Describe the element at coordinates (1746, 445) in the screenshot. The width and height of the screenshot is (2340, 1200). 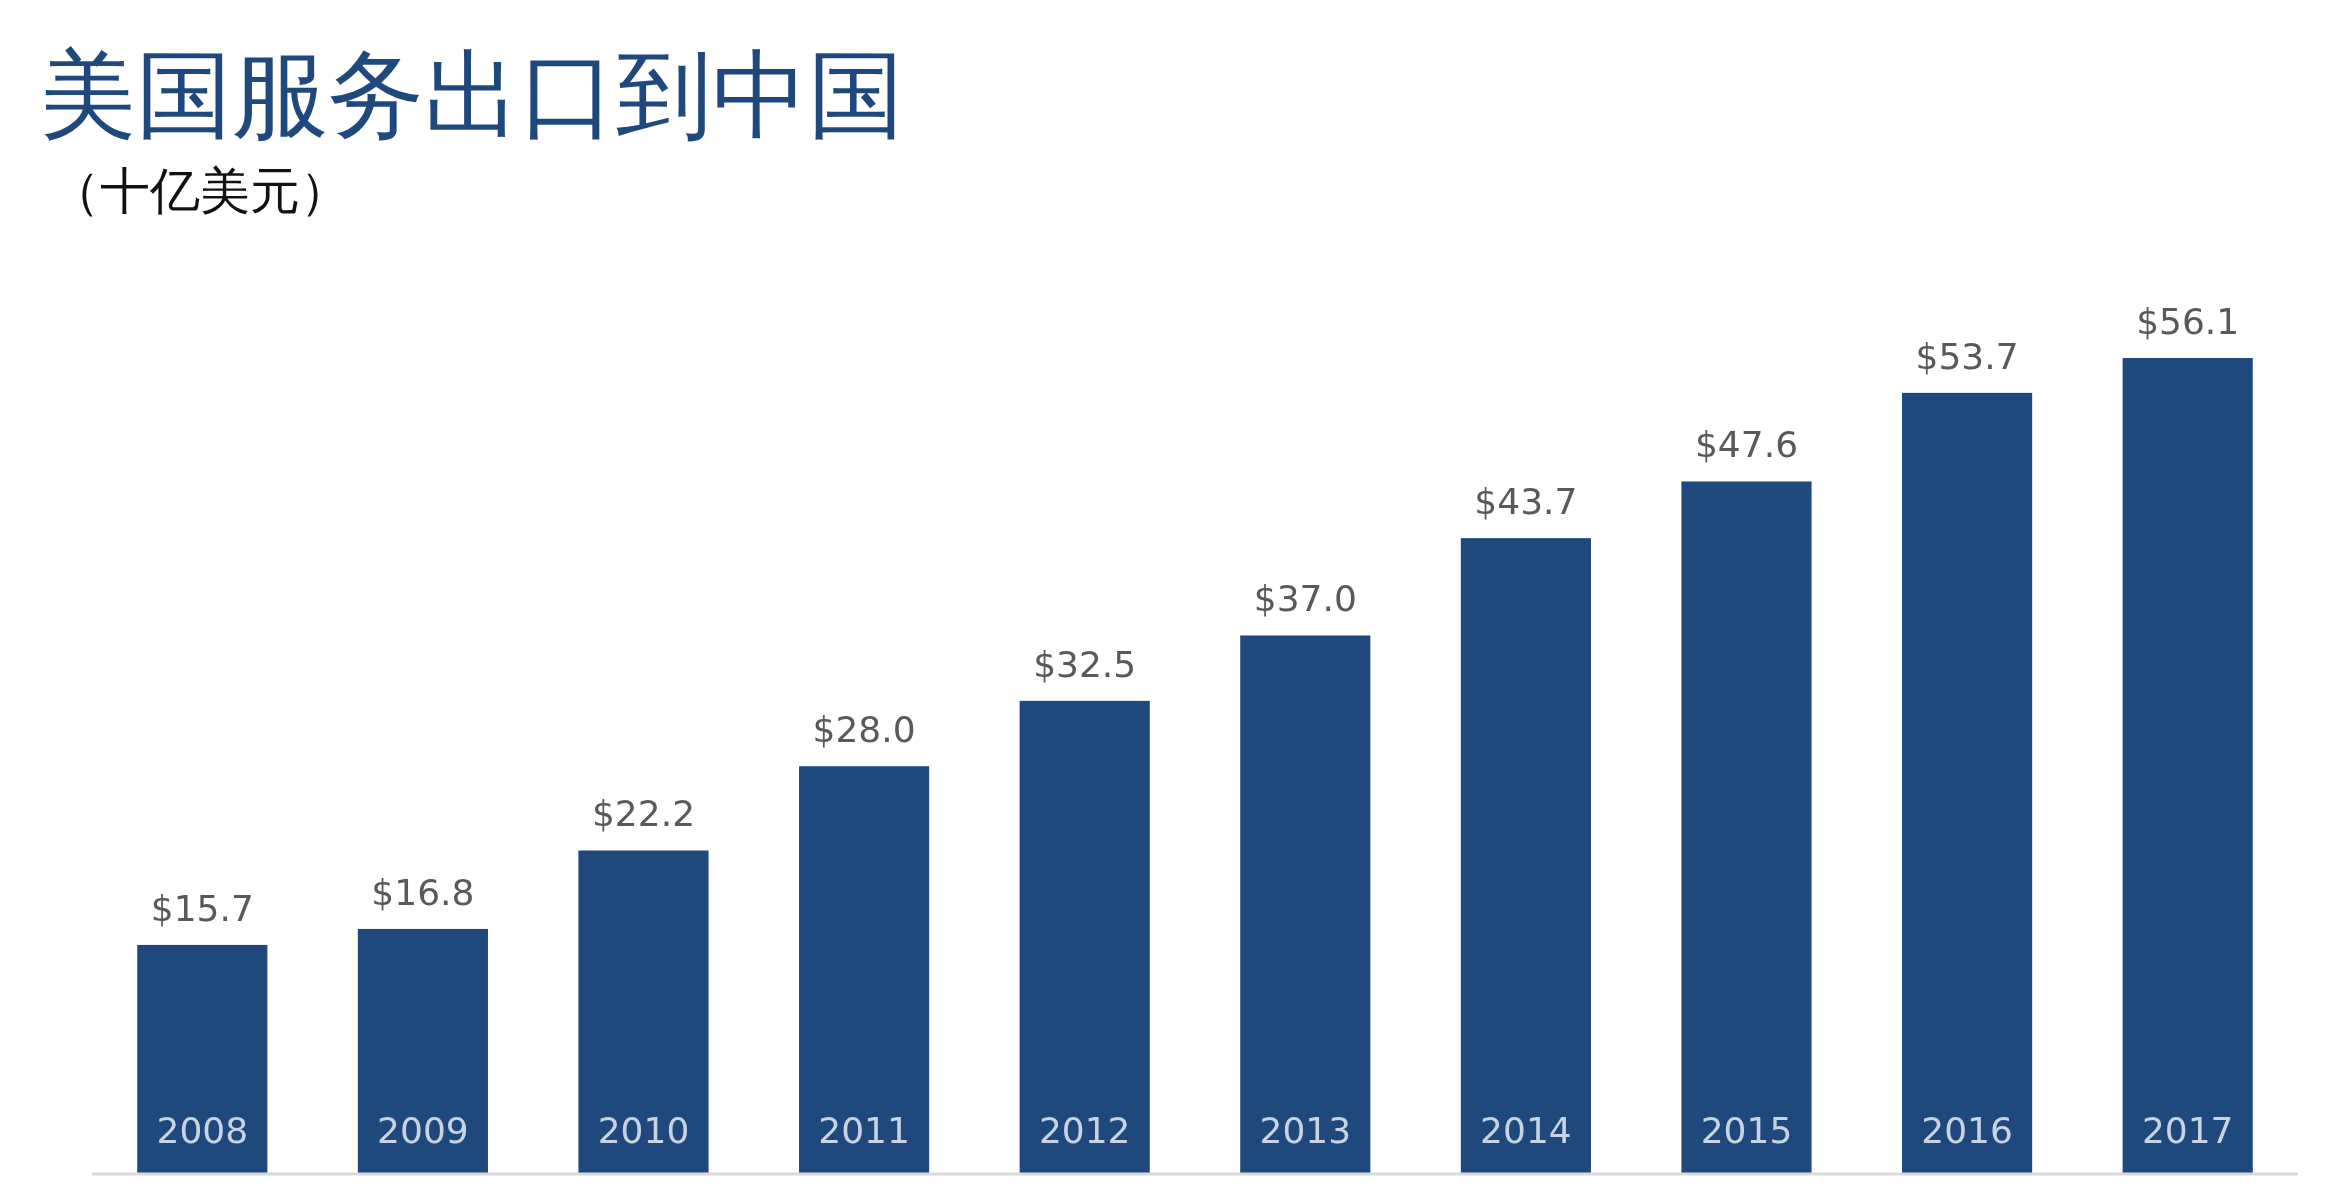
I see `data-label: $47.6` at that location.